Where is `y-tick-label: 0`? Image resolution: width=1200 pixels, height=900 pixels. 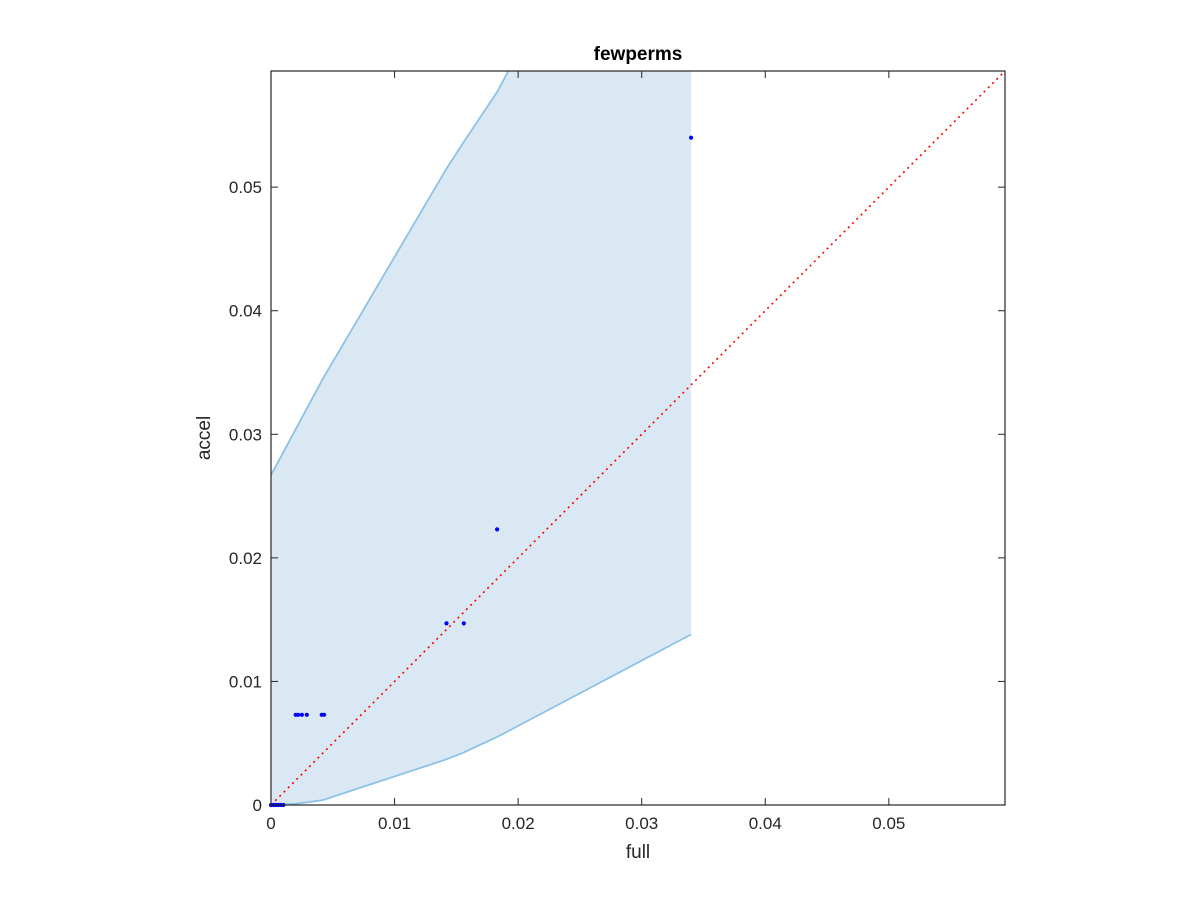 y-tick-label: 0 is located at coordinates (257, 805).